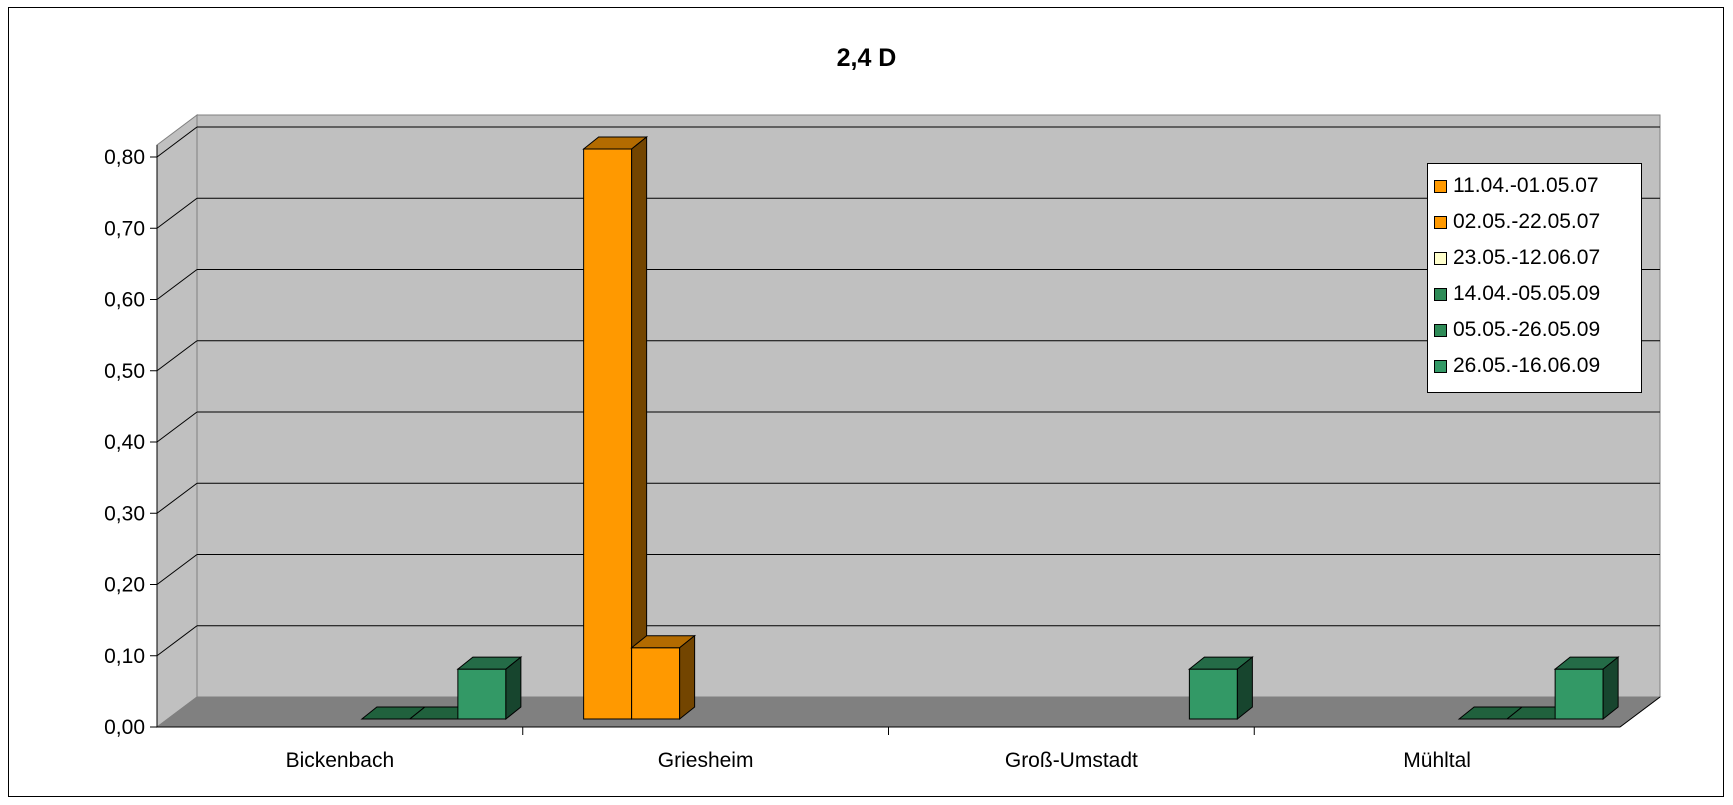 This screenshot has width=1733, height=805. Describe the element at coordinates (1437, 760) in the screenshot. I see `x-tick-label: Mühltal` at that location.